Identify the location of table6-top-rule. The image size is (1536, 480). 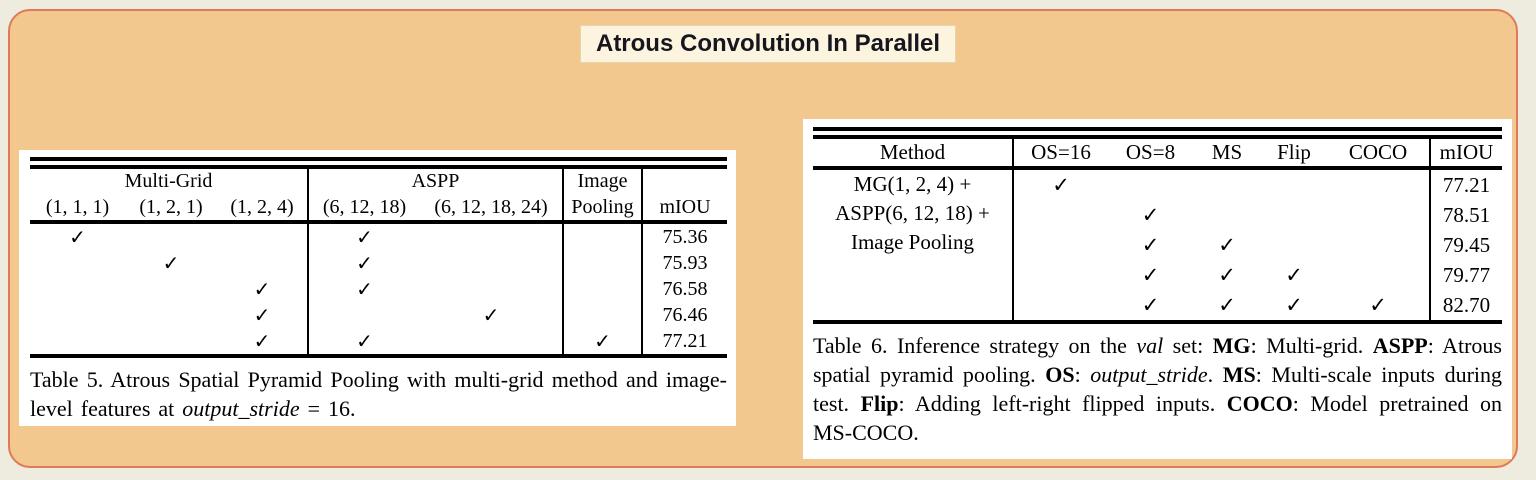
(1157, 133).